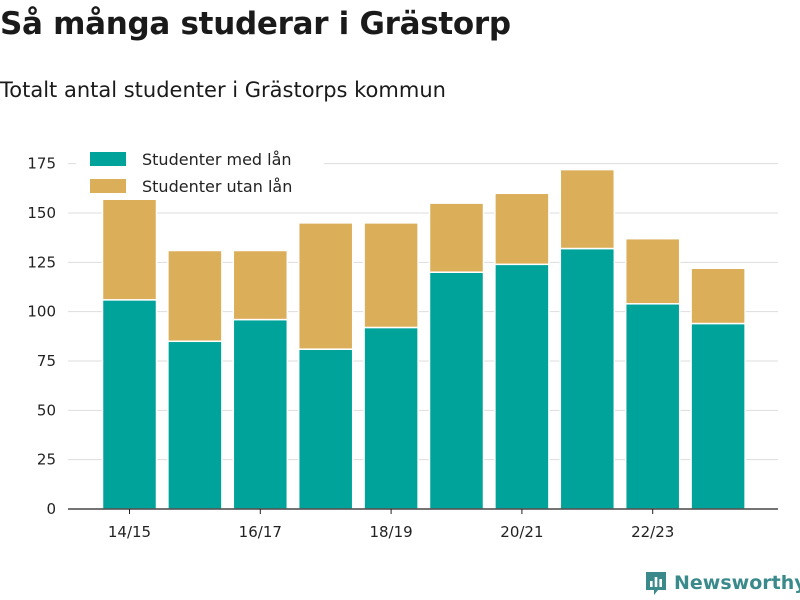 The width and height of the screenshot is (800, 600). Describe the element at coordinates (46, 410) in the screenshot. I see `y-tick-label: 50` at that location.